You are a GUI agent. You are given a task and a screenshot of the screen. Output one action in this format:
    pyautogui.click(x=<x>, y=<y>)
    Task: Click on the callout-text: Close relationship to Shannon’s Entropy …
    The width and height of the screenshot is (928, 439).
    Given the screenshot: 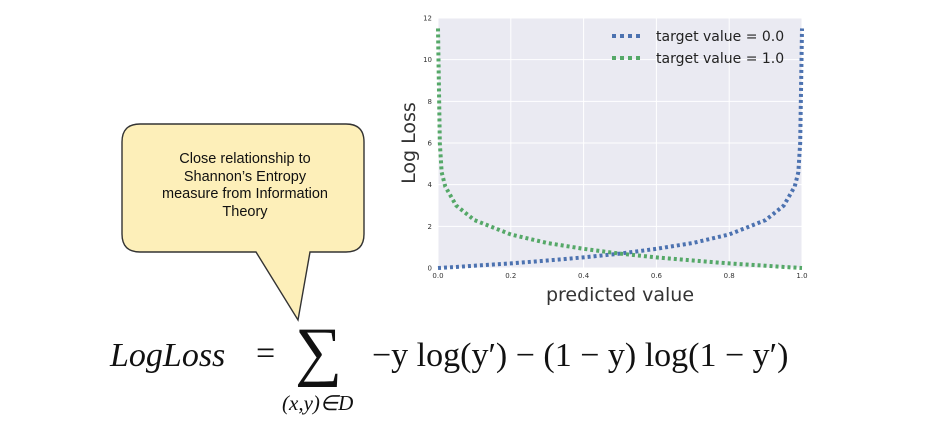 What is the action you would take?
    pyautogui.click(x=245, y=186)
    